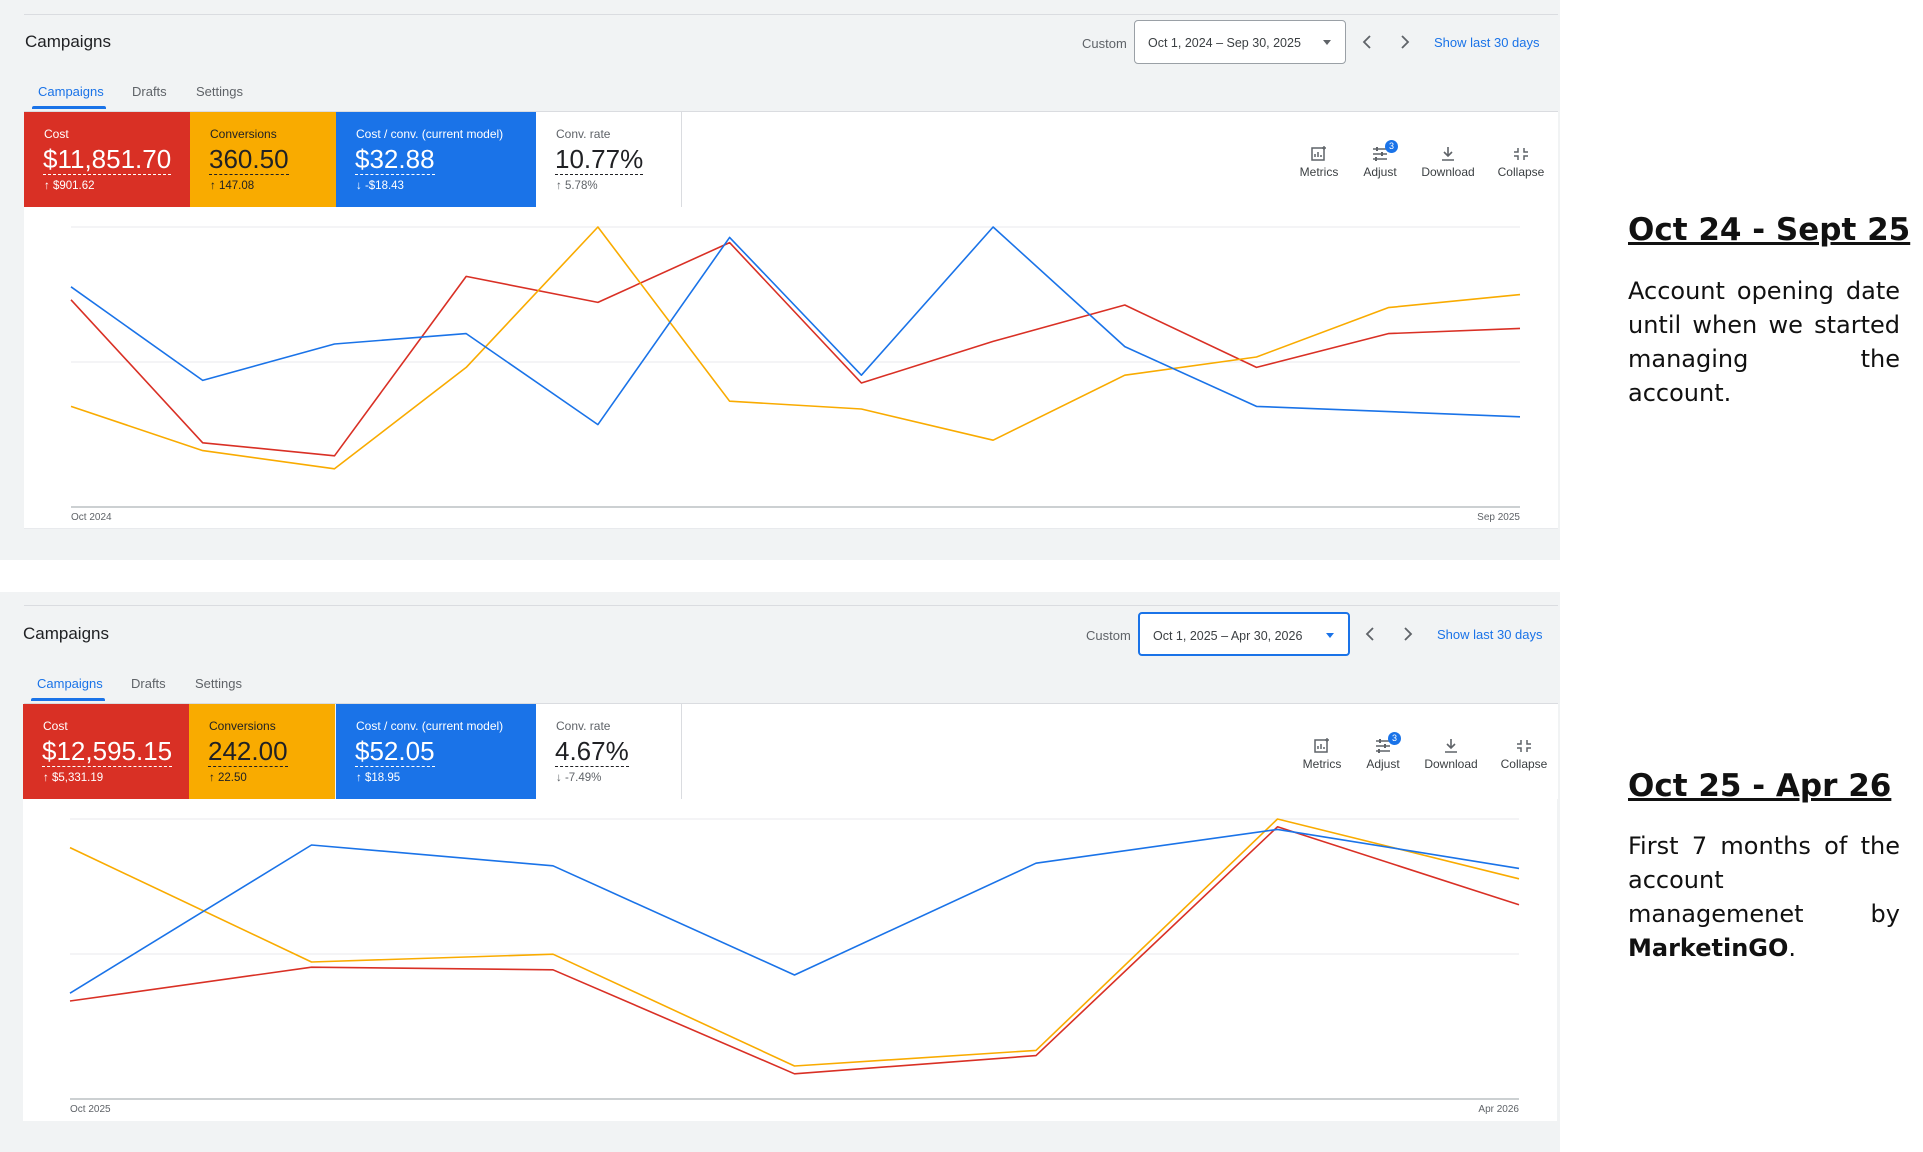 The height and width of the screenshot is (1152, 1923). What do you see at coordinates (68, 699) in the screenshot?
I see `active-tab-indicator` at bounding box center [68, 699].